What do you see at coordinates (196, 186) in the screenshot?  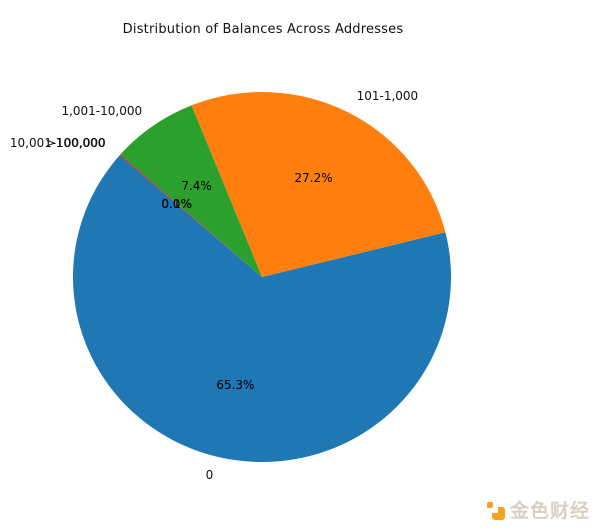 I see `pct-label-2: 7.4%` at bounding box center [196, 186].